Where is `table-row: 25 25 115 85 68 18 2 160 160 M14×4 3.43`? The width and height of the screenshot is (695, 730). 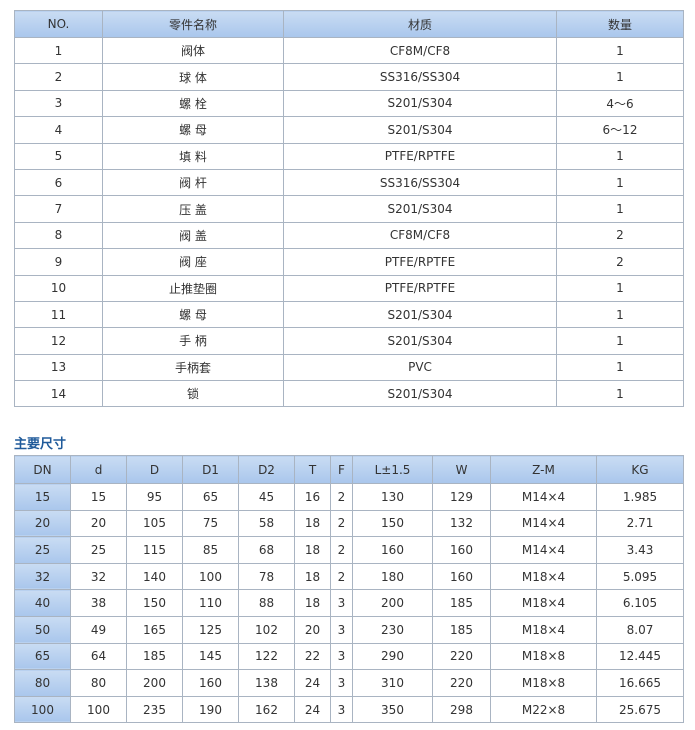 table-row: 25 25 115 85 68 18 2 160 160 M14×4 3.43 is located at coordinates (349, 550).